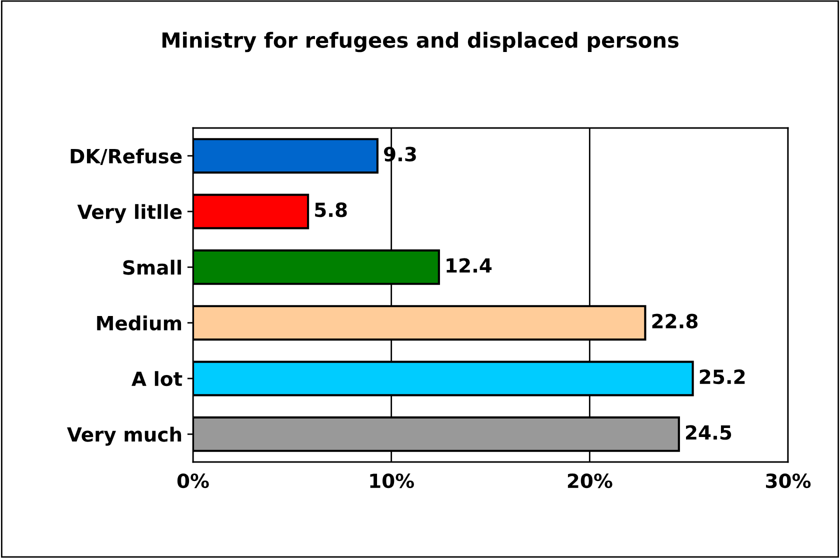 This screenshot has width=840, height=558. Describe the element at coordinates (126, 157) in the screenshot. I see `y-tick-label: DK/Refuse` at that location.